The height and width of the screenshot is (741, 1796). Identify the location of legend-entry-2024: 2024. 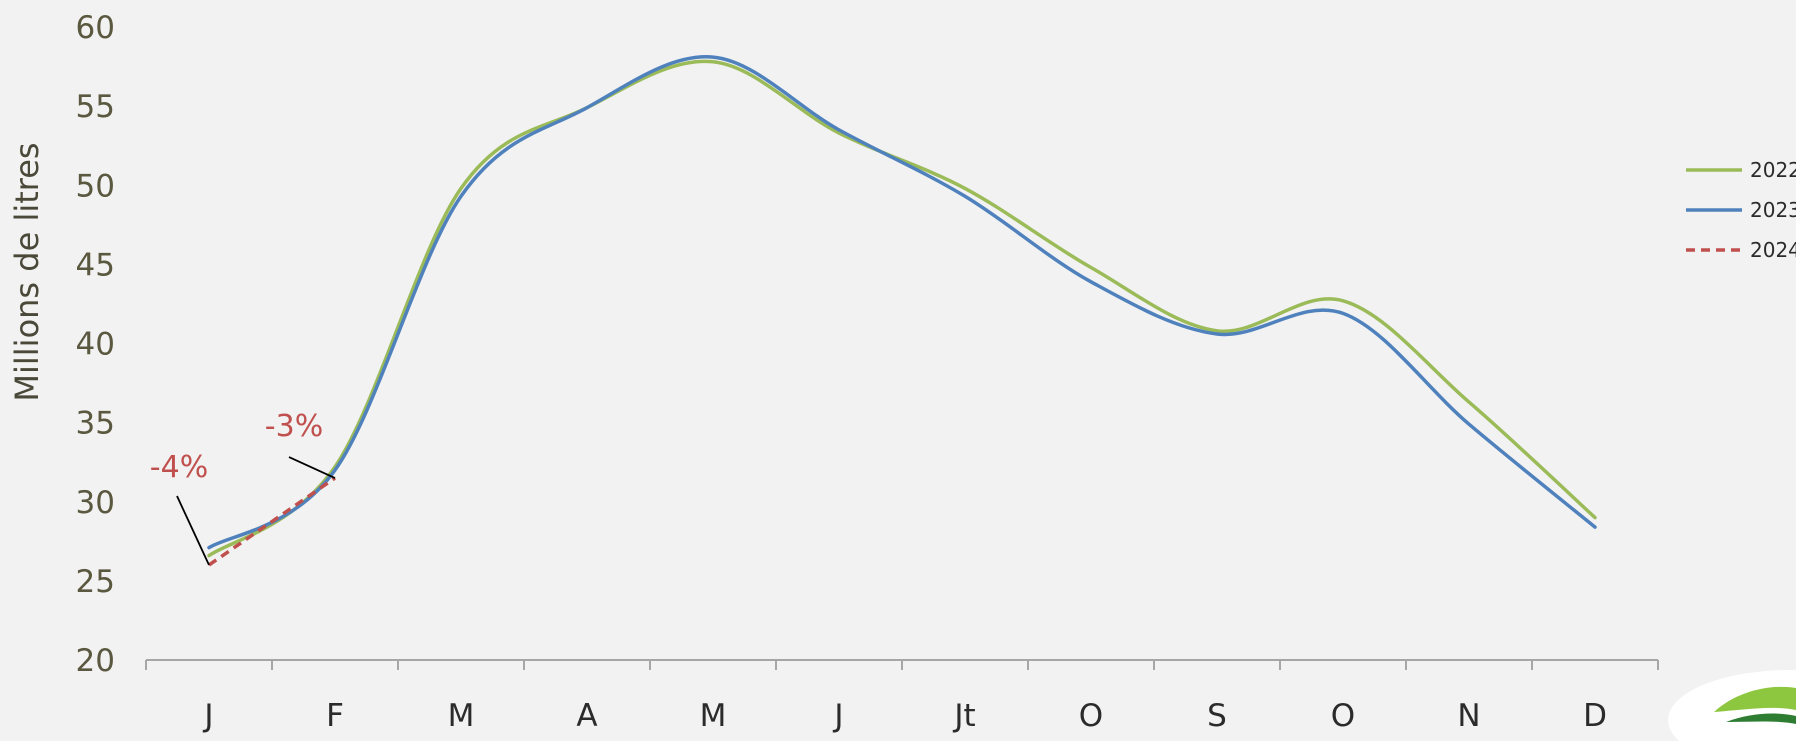
(1773, 250).